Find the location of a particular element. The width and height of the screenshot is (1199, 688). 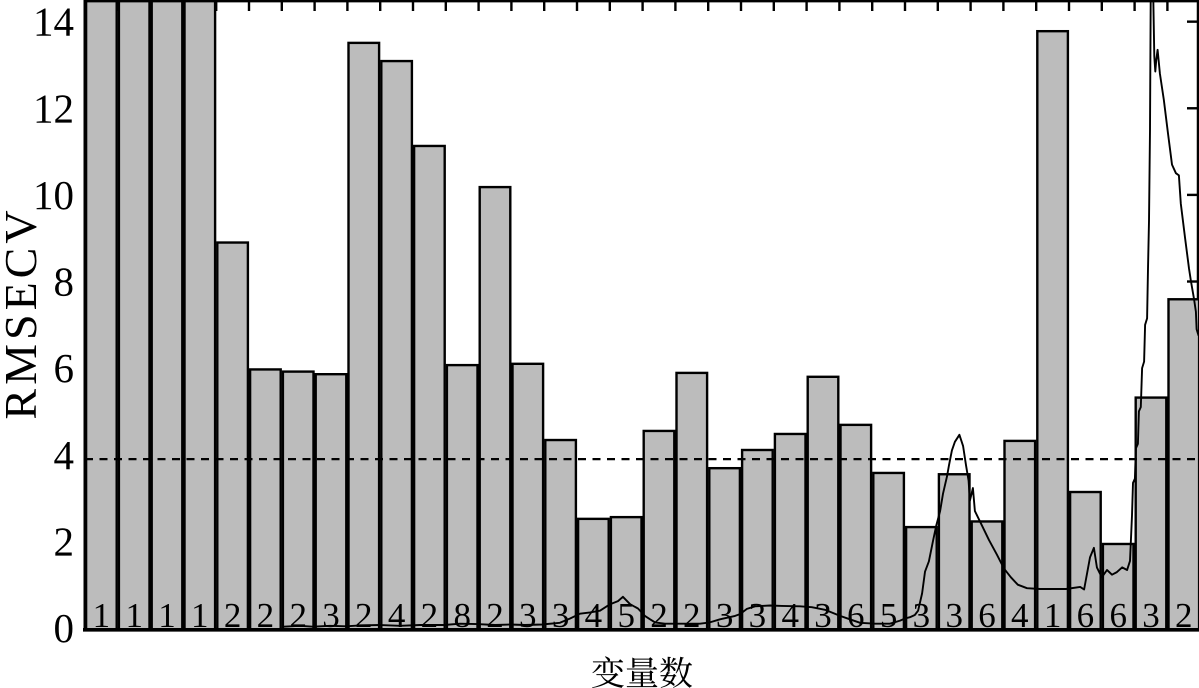

x-axis-title is located at coordinates (642, 672).